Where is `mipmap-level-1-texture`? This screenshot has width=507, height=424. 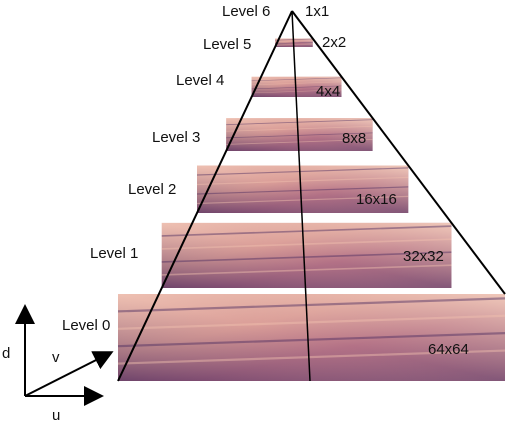 mipmap-level-1-texture is located at coordinates (306, 255).